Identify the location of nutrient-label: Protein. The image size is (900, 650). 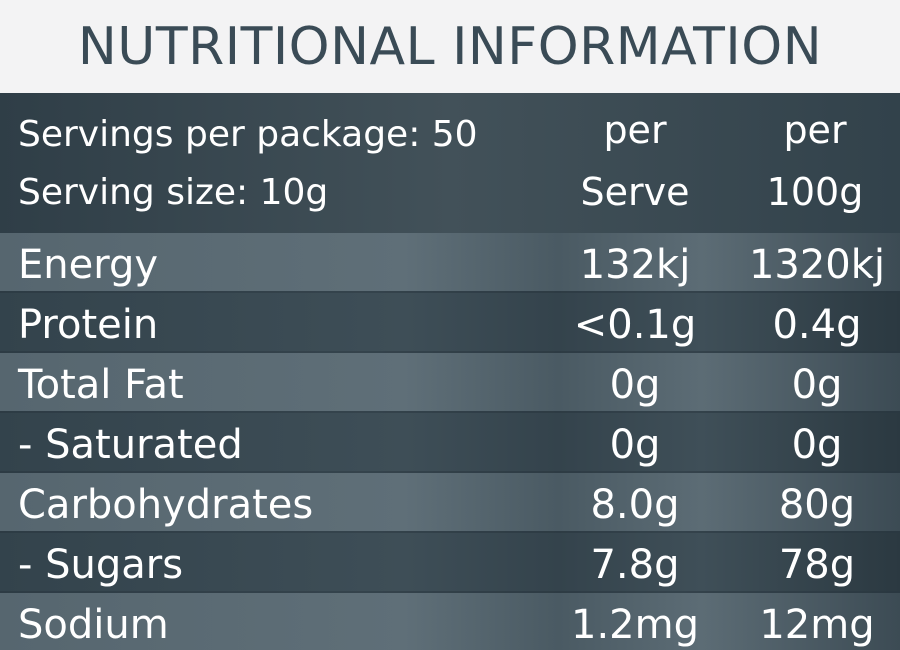
(88, 325).